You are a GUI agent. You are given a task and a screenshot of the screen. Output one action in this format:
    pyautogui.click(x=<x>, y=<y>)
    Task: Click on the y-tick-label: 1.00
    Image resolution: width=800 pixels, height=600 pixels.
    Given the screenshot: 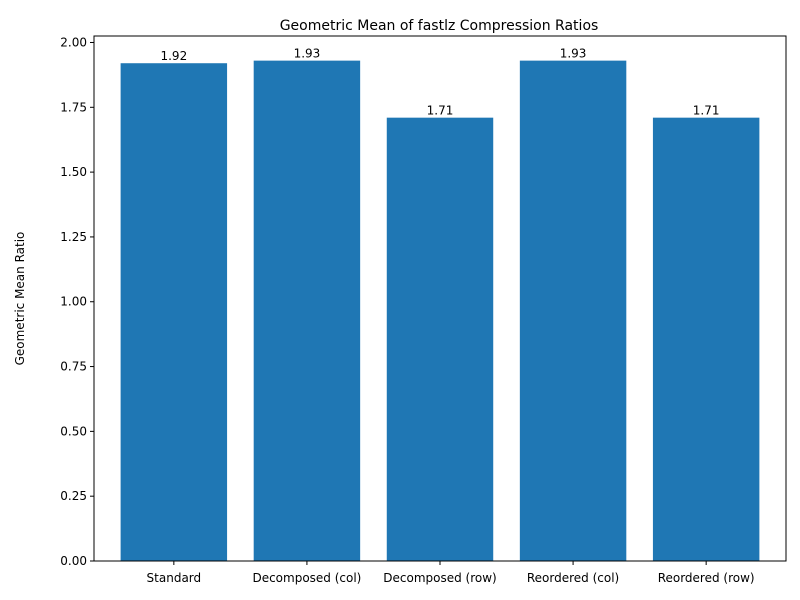 What is the action you would take?
    pyautogui.click(x=73, y=302)
    